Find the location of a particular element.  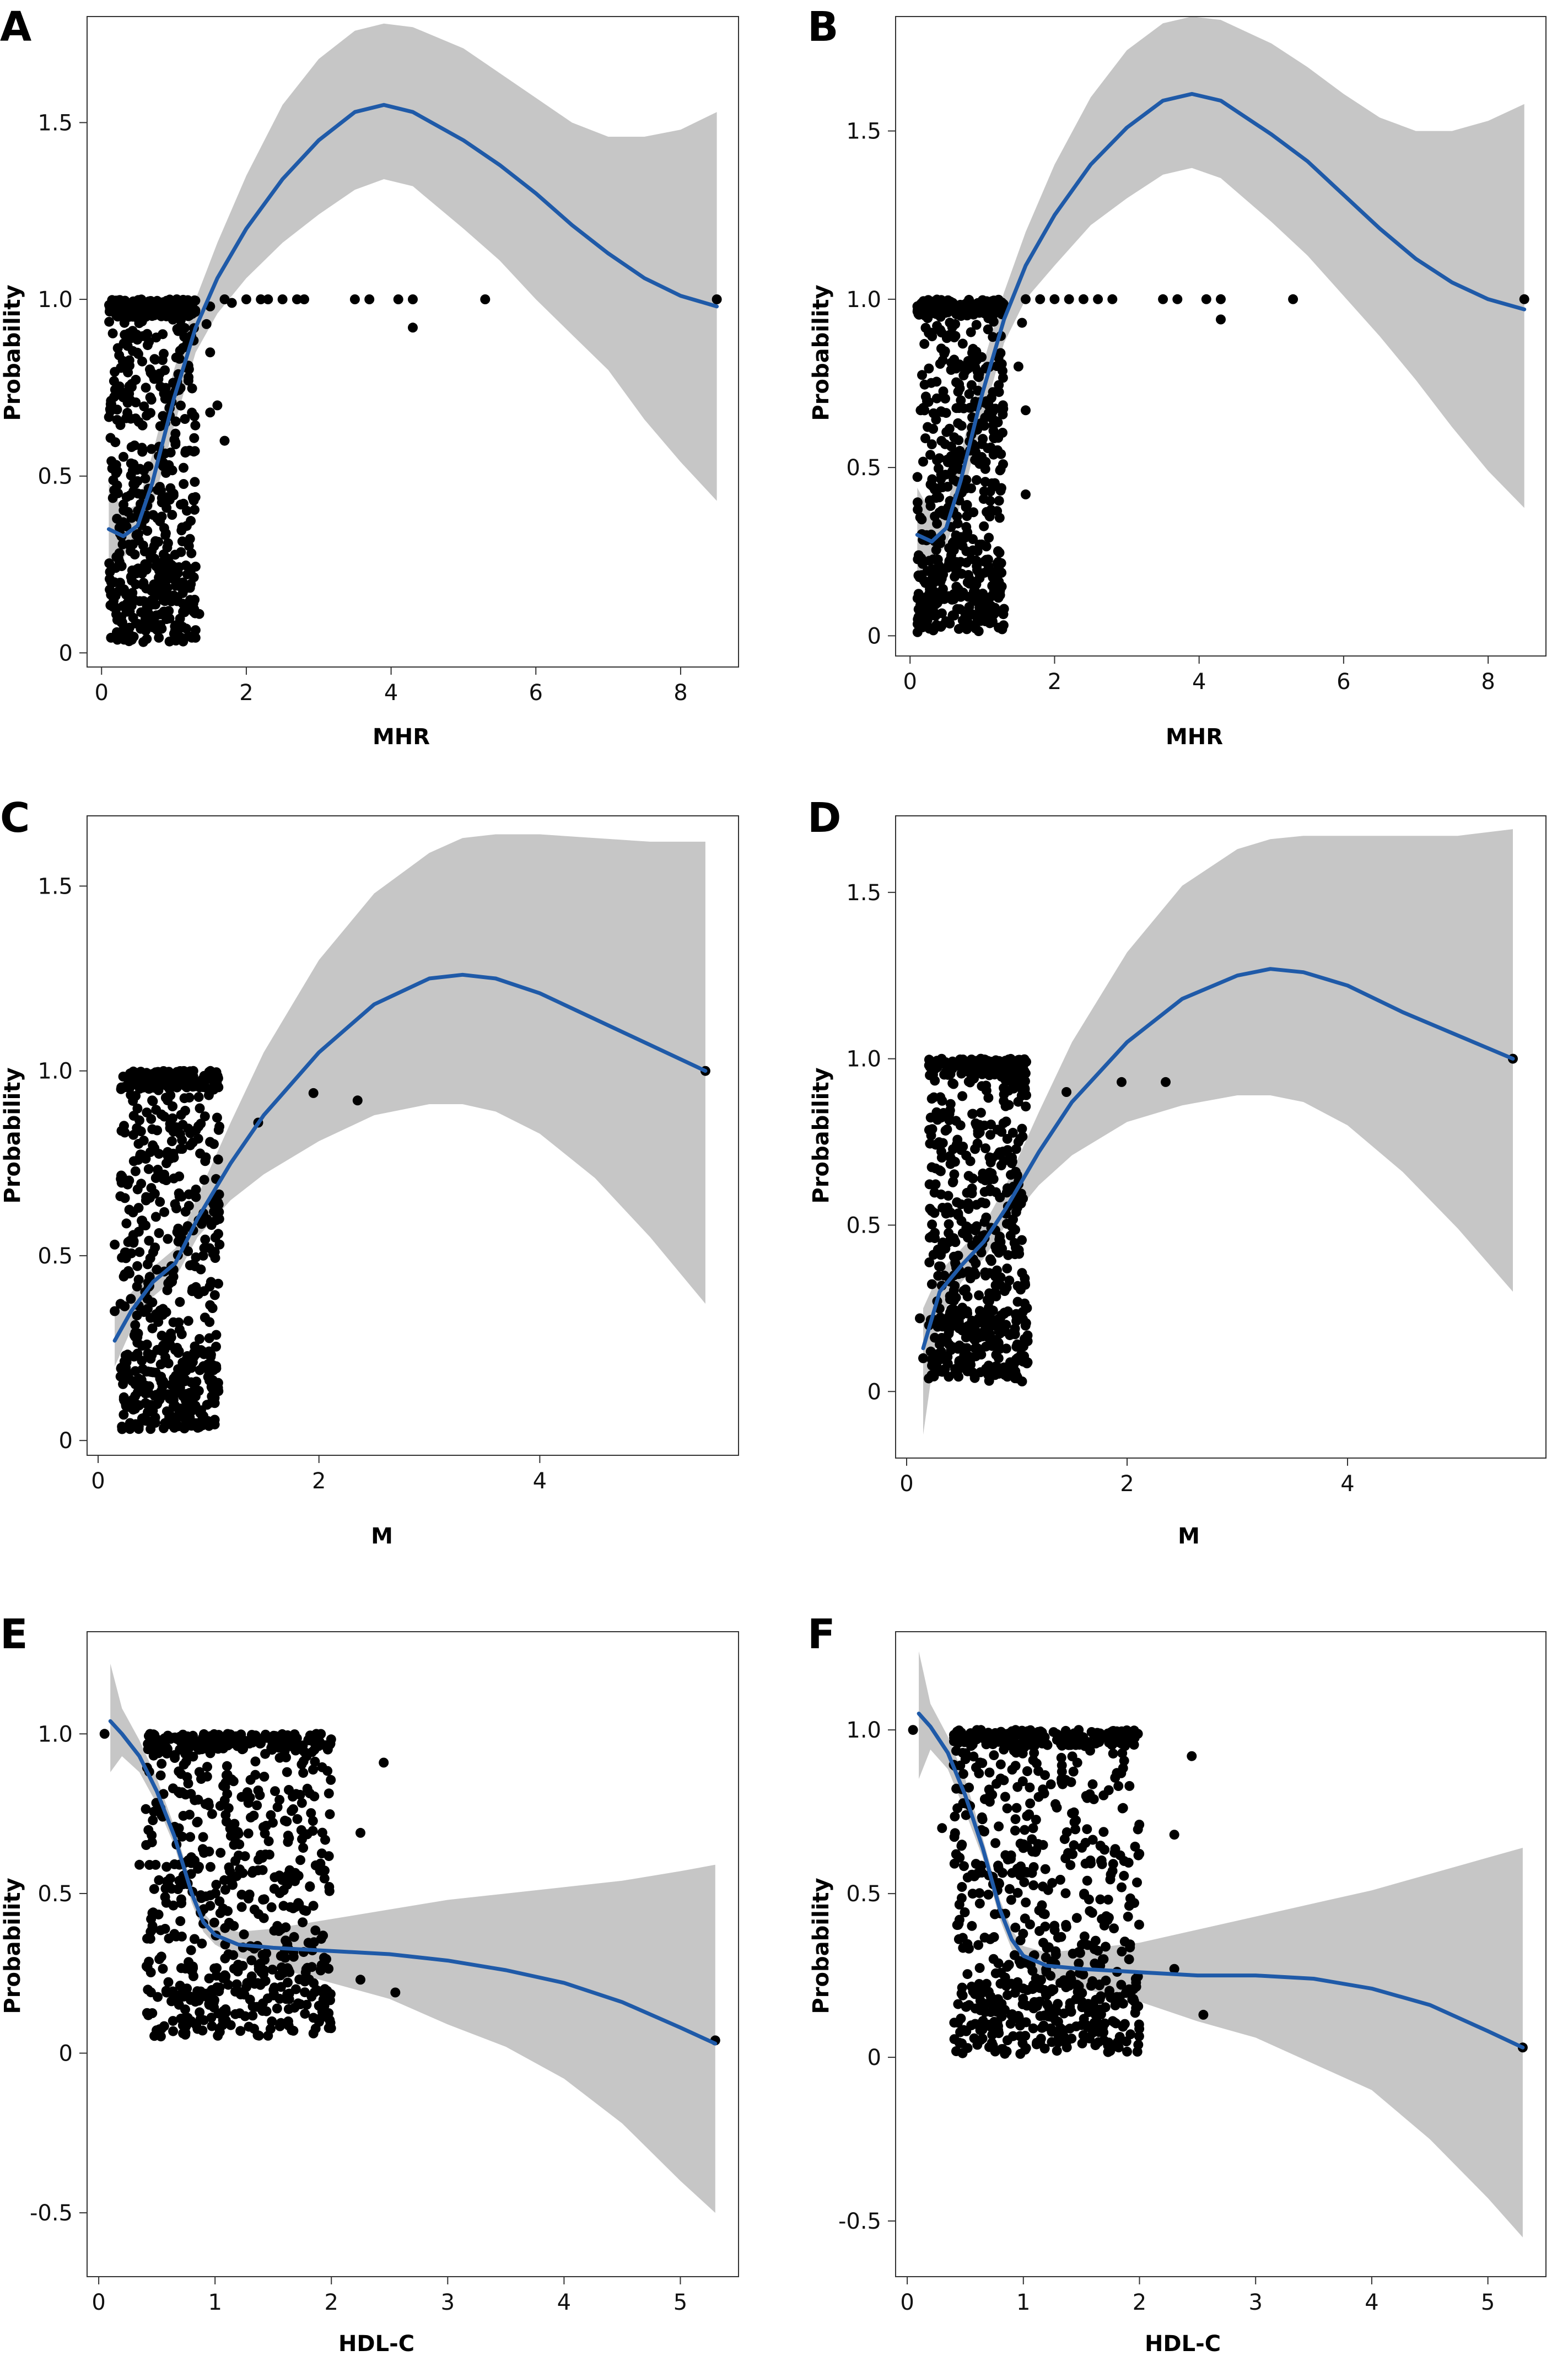

plot-frame is located at coordinates (413, 1954).